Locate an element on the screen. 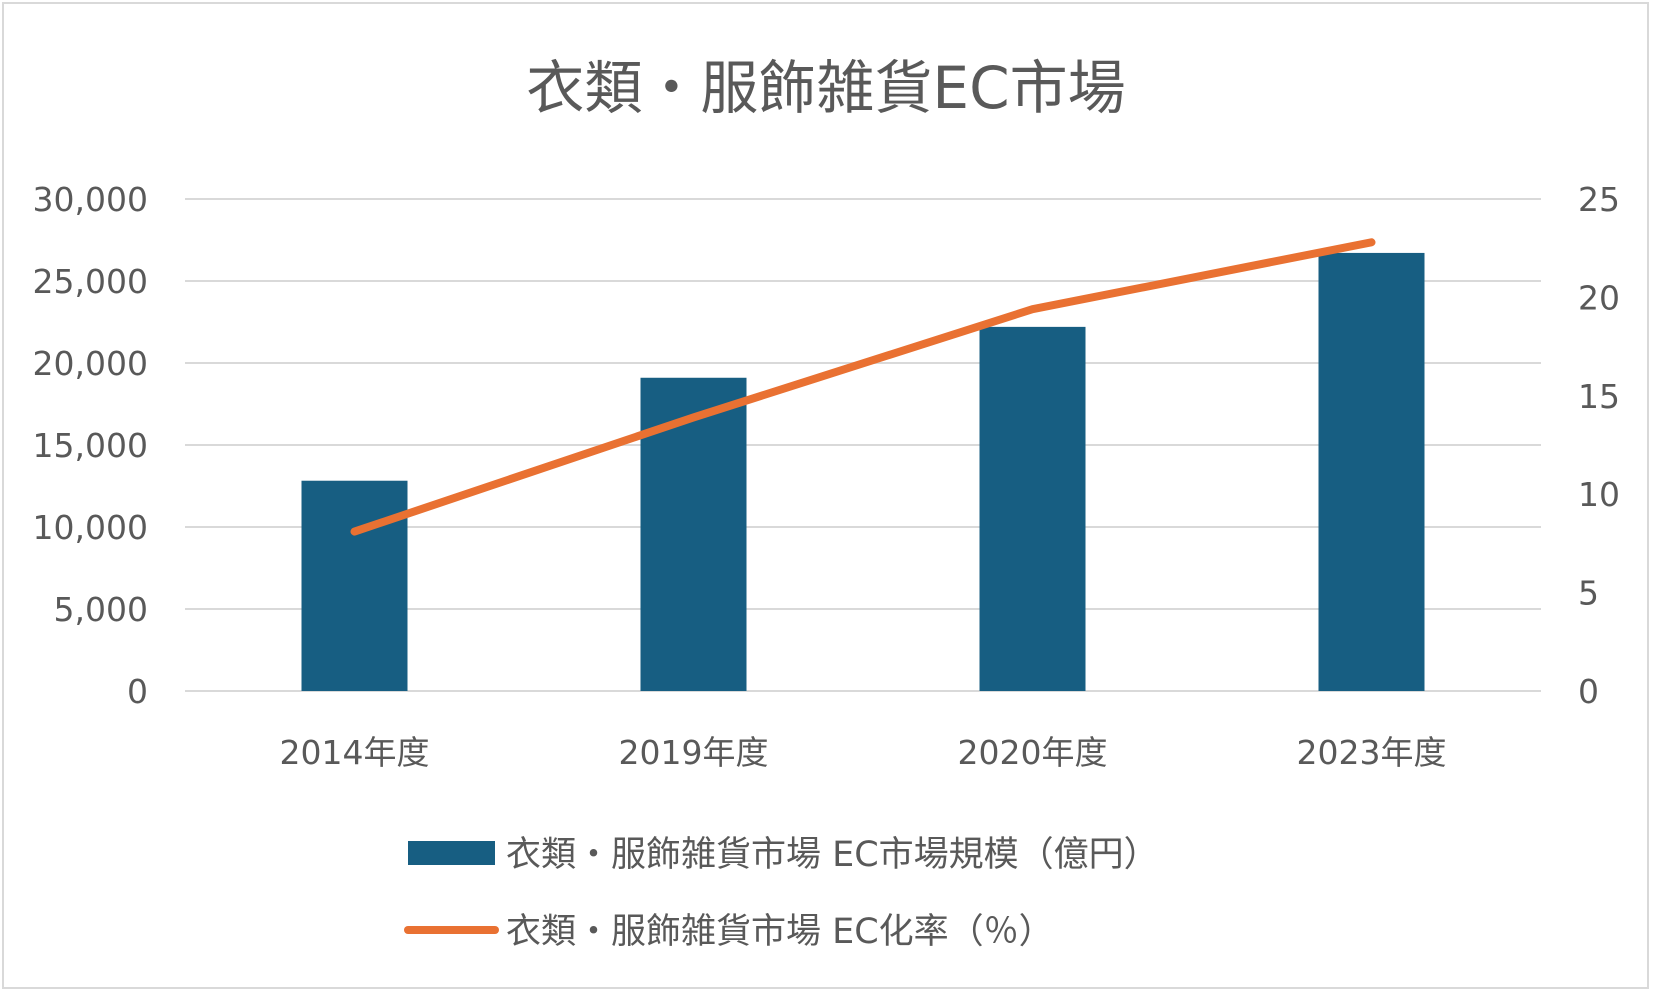 Image resolution: width=1653 pixels, height=993 pixels. right-tick-label: 5 is located at coordinates (1588, 593).